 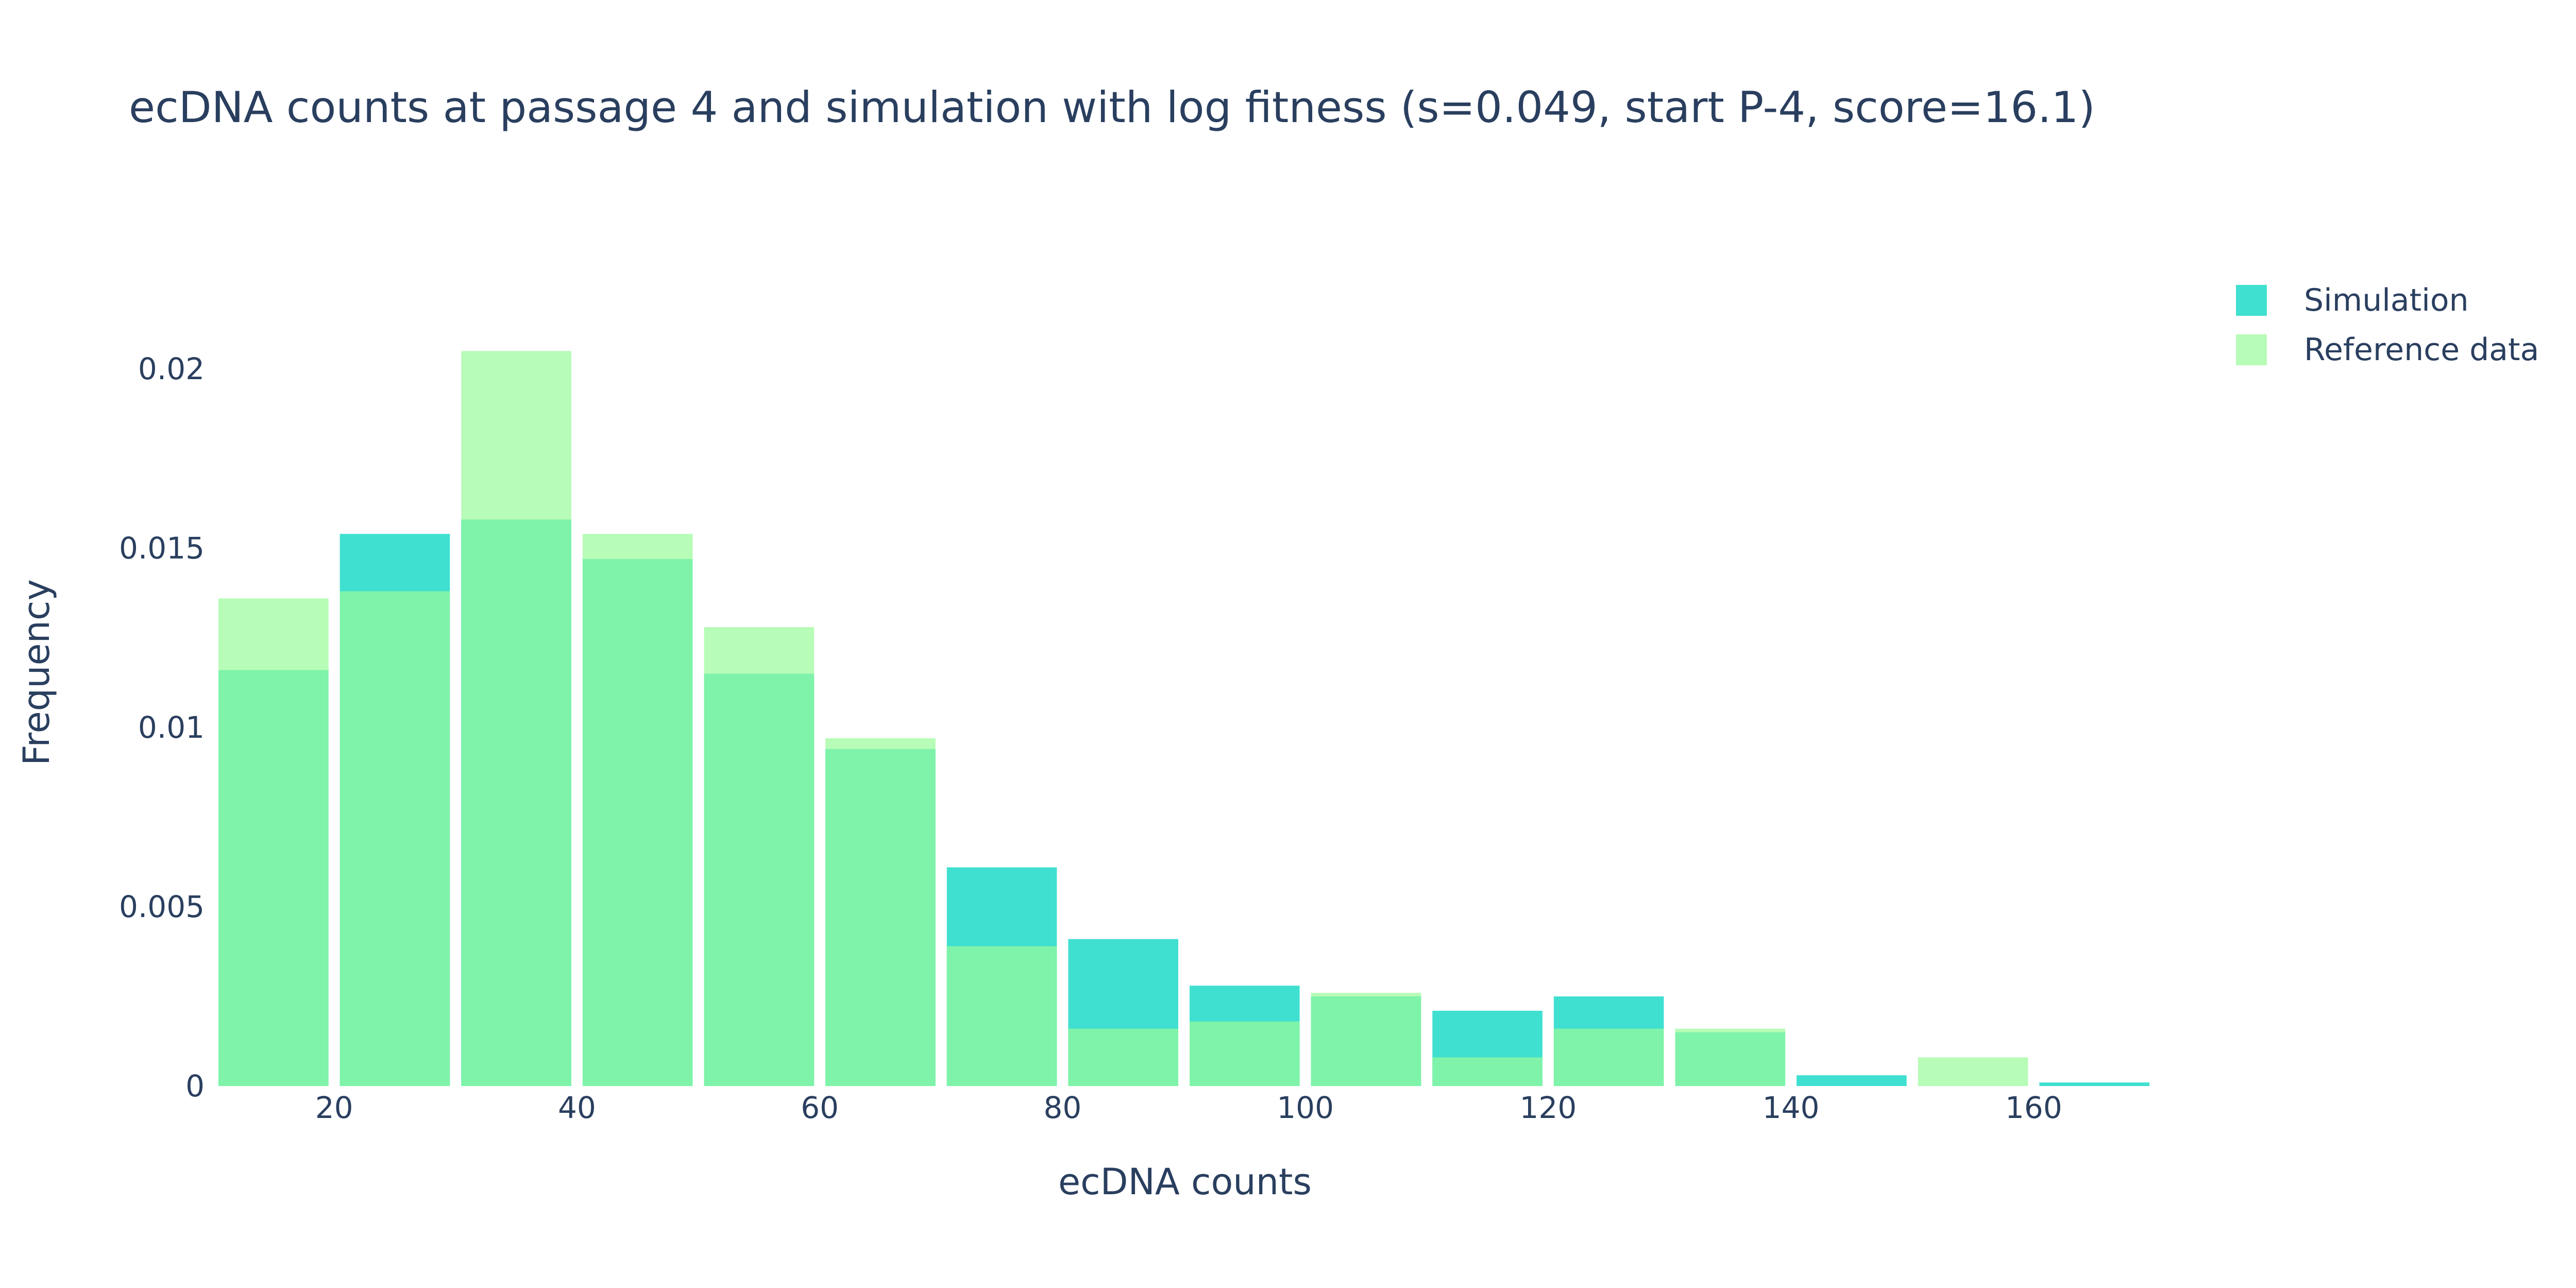 I want to click on x-tick-label: 100, so click(x=1305, y=1107).